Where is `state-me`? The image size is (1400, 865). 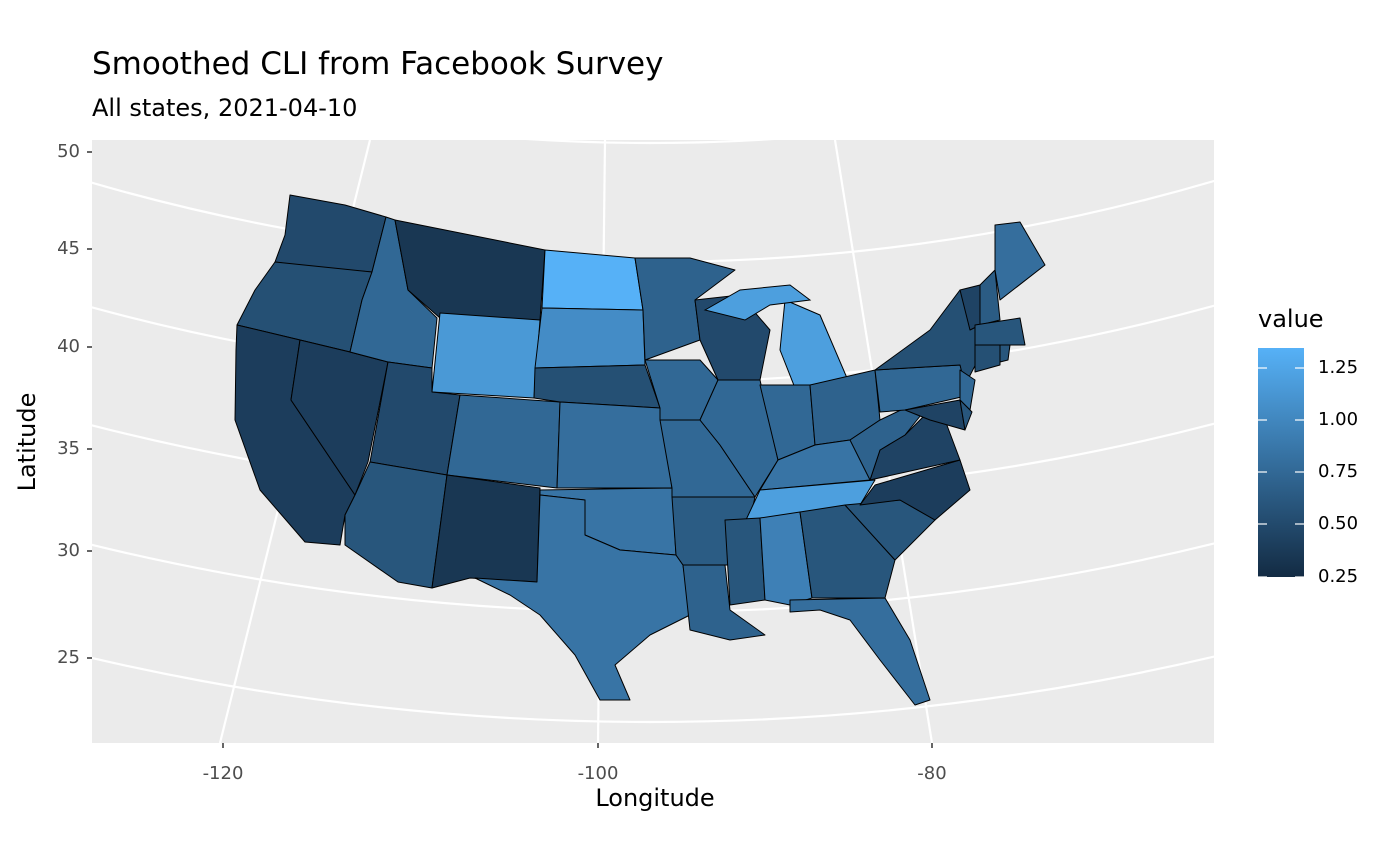 state-me is located at coordinates (1020, 261).